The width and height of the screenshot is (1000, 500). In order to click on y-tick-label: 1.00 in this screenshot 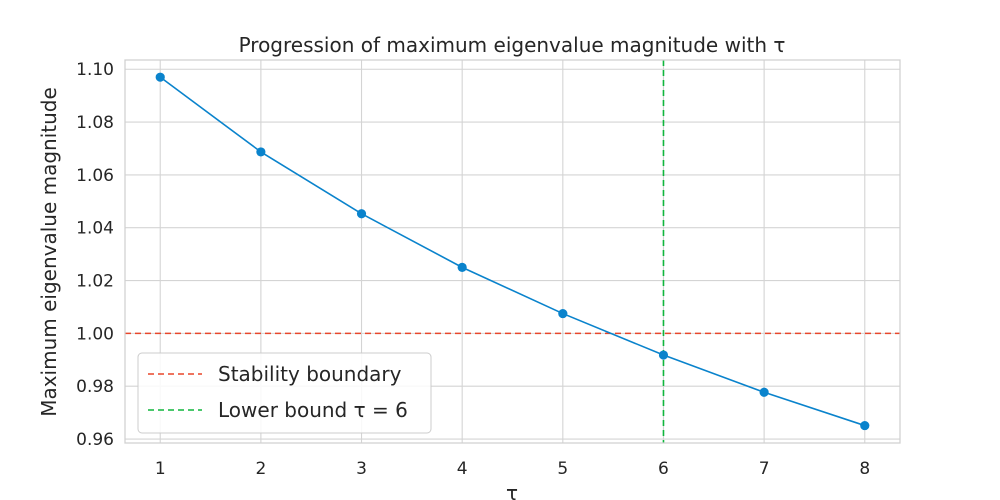, I will do `click(95, 334)`.